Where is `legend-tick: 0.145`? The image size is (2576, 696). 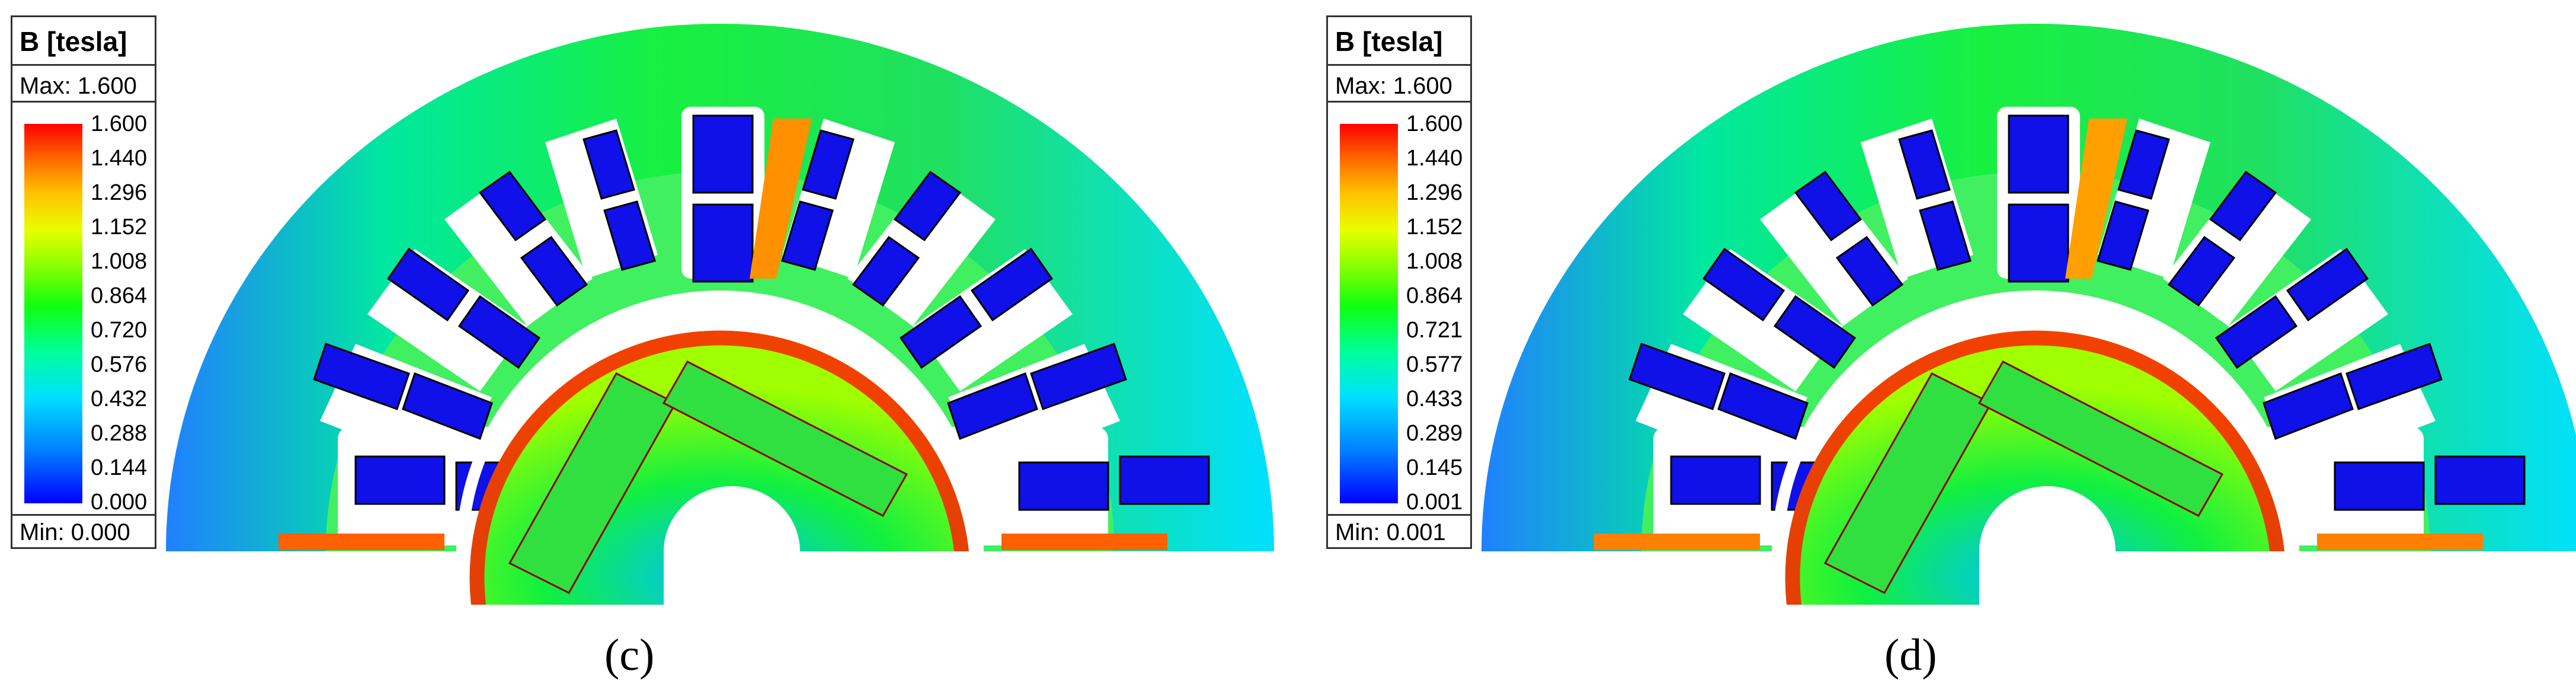
legend-tick: 0.145 is located at coordinates (1434, 467).